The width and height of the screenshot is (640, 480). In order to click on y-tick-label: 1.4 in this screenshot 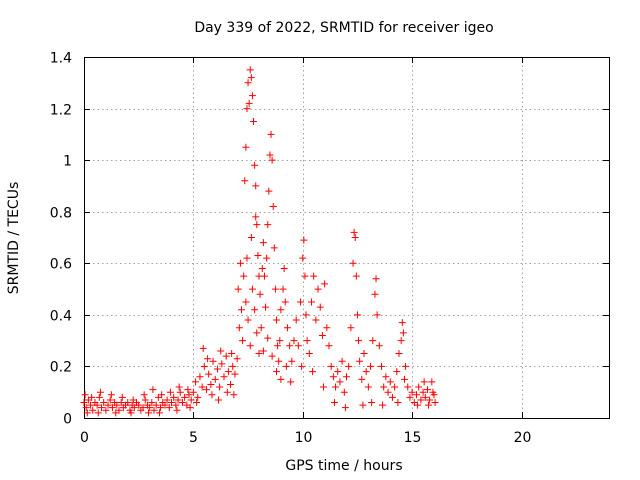, I will do `click(61, 59)`.